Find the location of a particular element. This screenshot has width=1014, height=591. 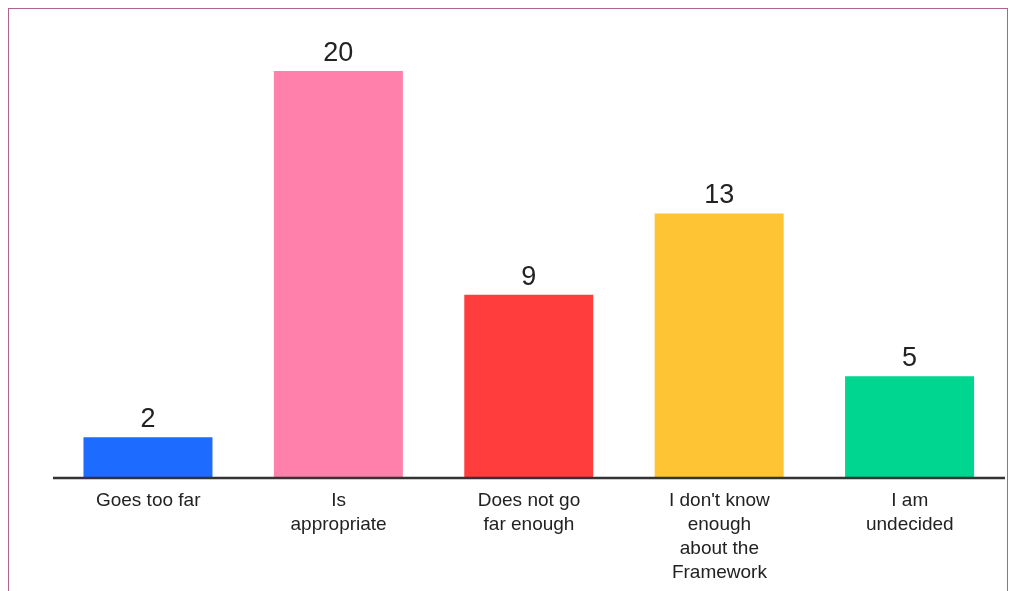

data-label: 9 is located at coordinates (529, 275).